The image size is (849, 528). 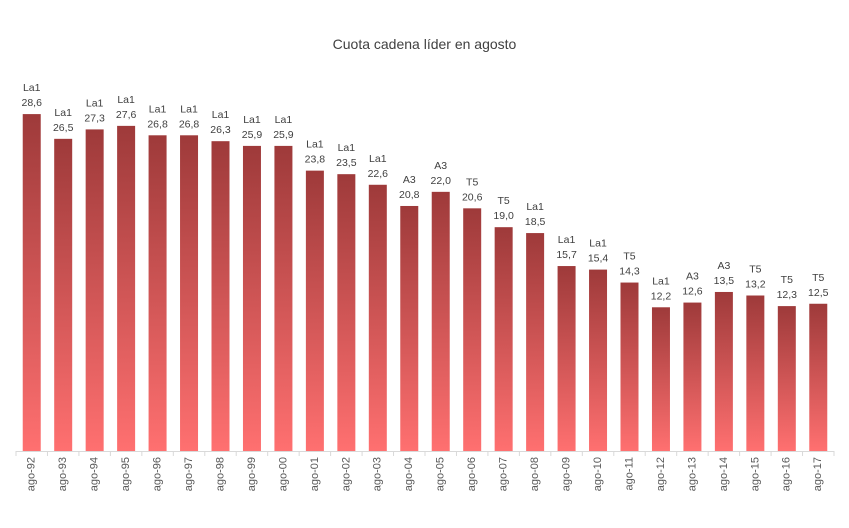 What do you see at coordinates (692, 292) in the screenshot?
I see `value-label: 12,6` at bounding box center [692, 292].